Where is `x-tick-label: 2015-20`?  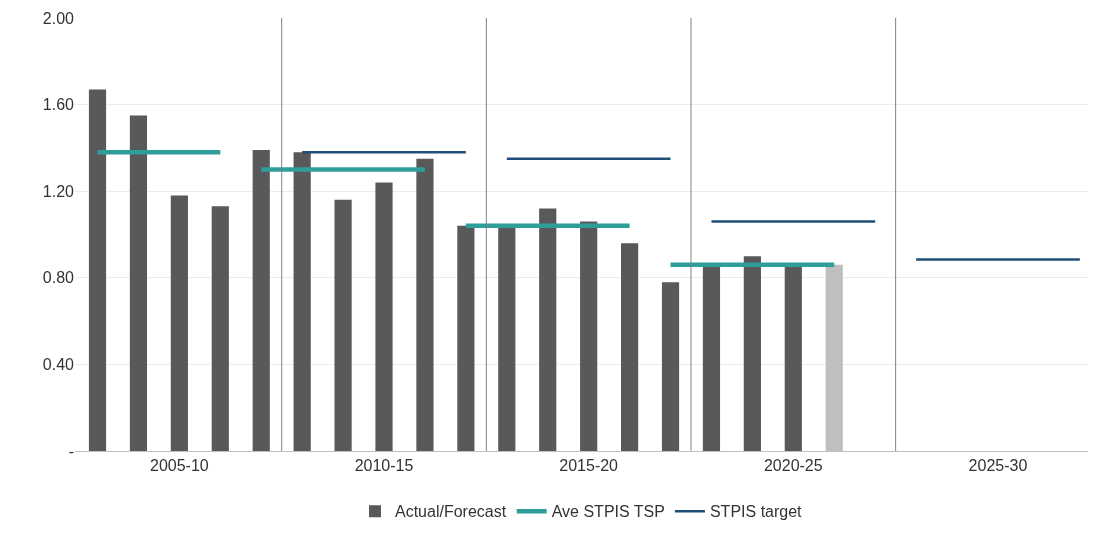 x-tick-label: 2015-20 is located at coordinates (589, 466).